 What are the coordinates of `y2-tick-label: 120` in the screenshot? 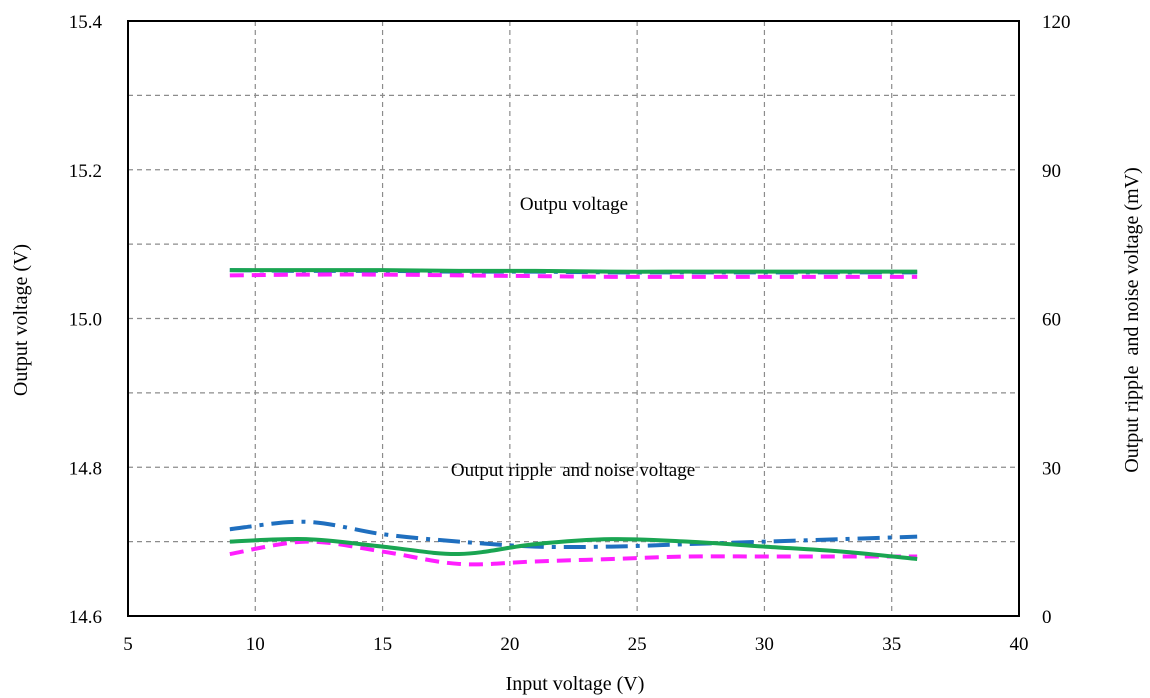 It's located at (1056, 22).